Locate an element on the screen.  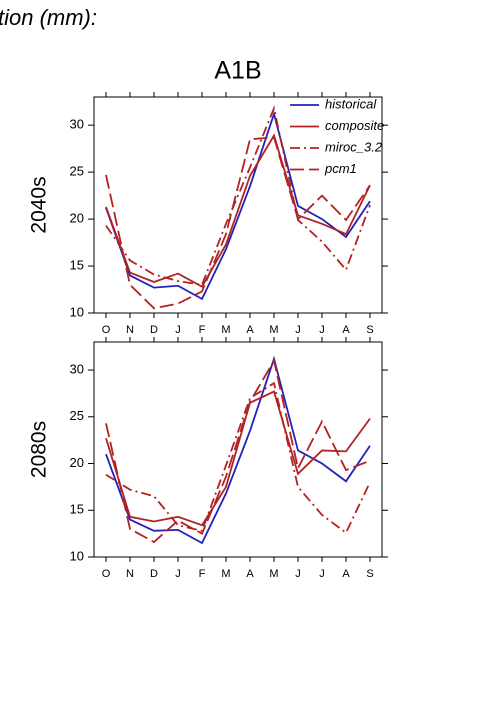
chart-title: A1B is located at coordinates (237, 71).